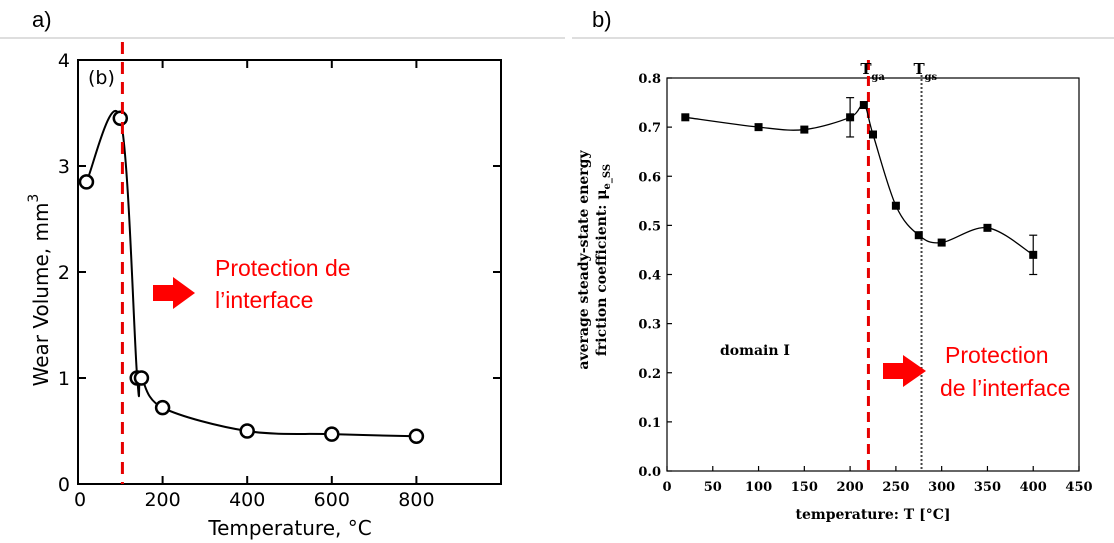  Describe the element at coordinates (64, 61) in the screenshot. I see `chart-a-ytick-label: 4` at that location.